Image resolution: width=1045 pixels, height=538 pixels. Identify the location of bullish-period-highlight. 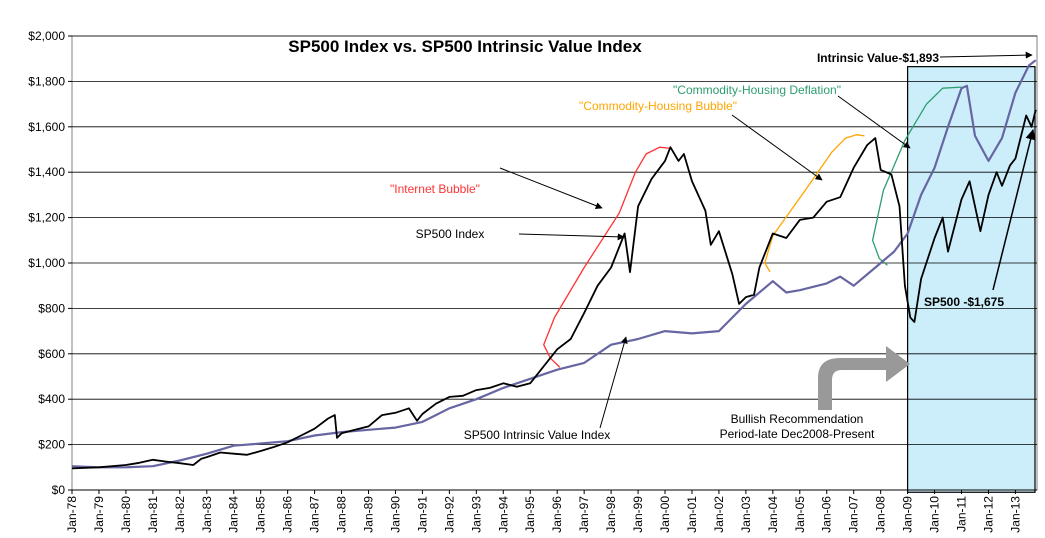
(971, 279).